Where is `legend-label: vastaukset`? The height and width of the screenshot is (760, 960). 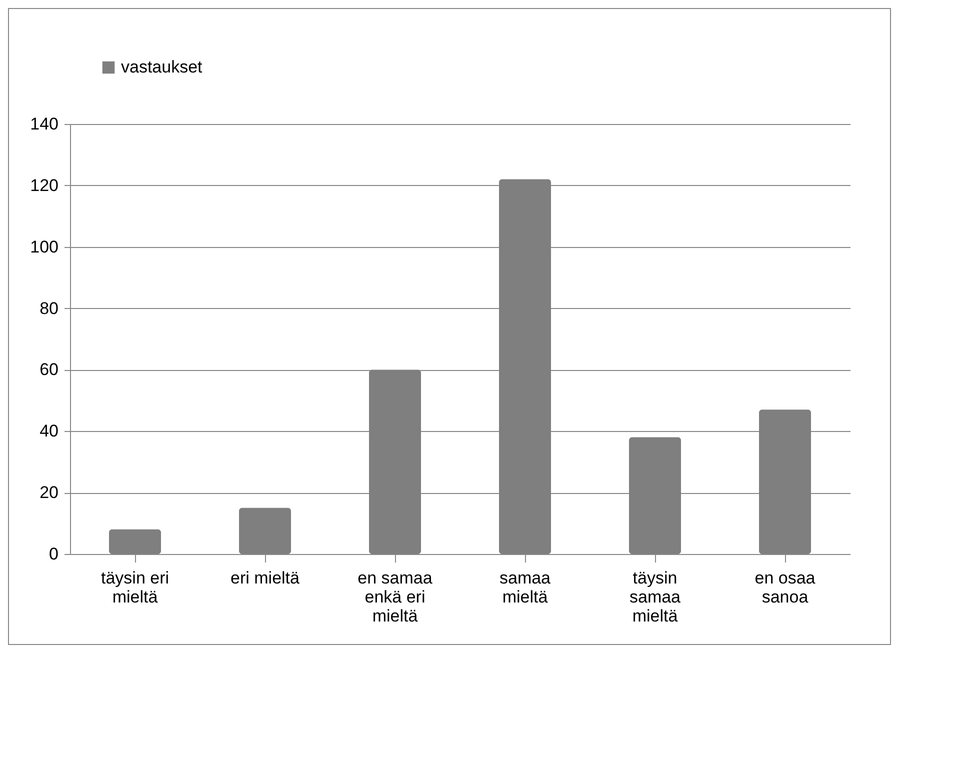
legend-label: vastaukset is located at coordinates (162, 67).